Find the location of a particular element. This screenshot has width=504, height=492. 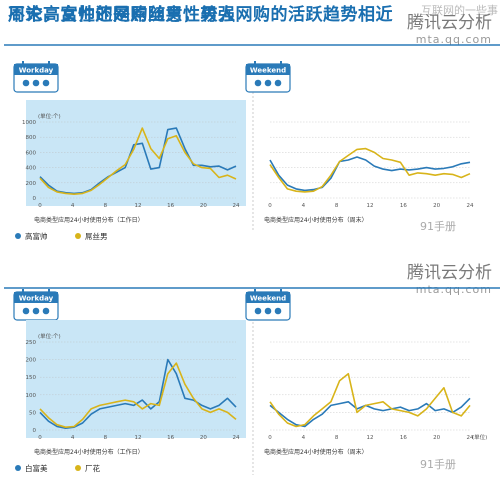

credit-2: 91手册 is located at coordinates (438, 464).